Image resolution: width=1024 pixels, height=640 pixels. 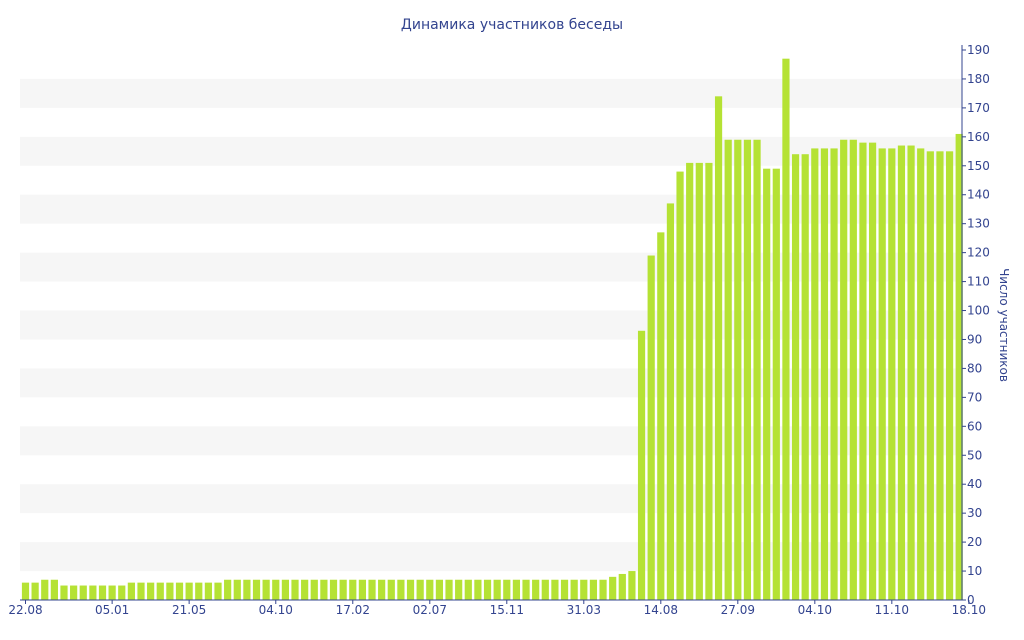 I want to click on x-tick-label: 14.08, so click(x=661, y=610).